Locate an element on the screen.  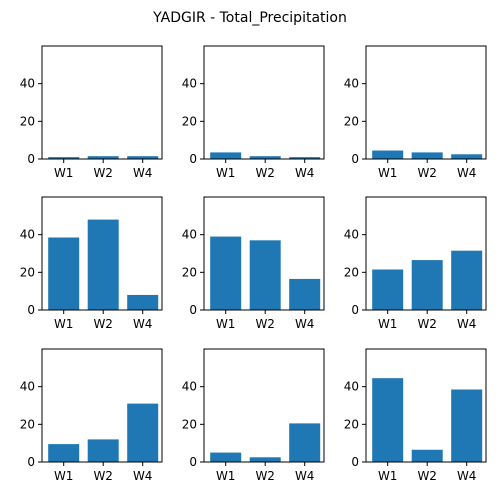
subplot-2: W1 W2 W4 0 20 40 is located at coordinates (253, 112).